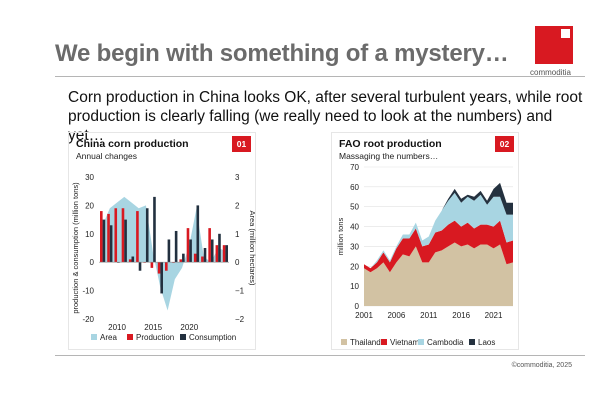 This screenshot has width=600, height=400. I want to click on chart-title: FAO root production, so click(390, 144).